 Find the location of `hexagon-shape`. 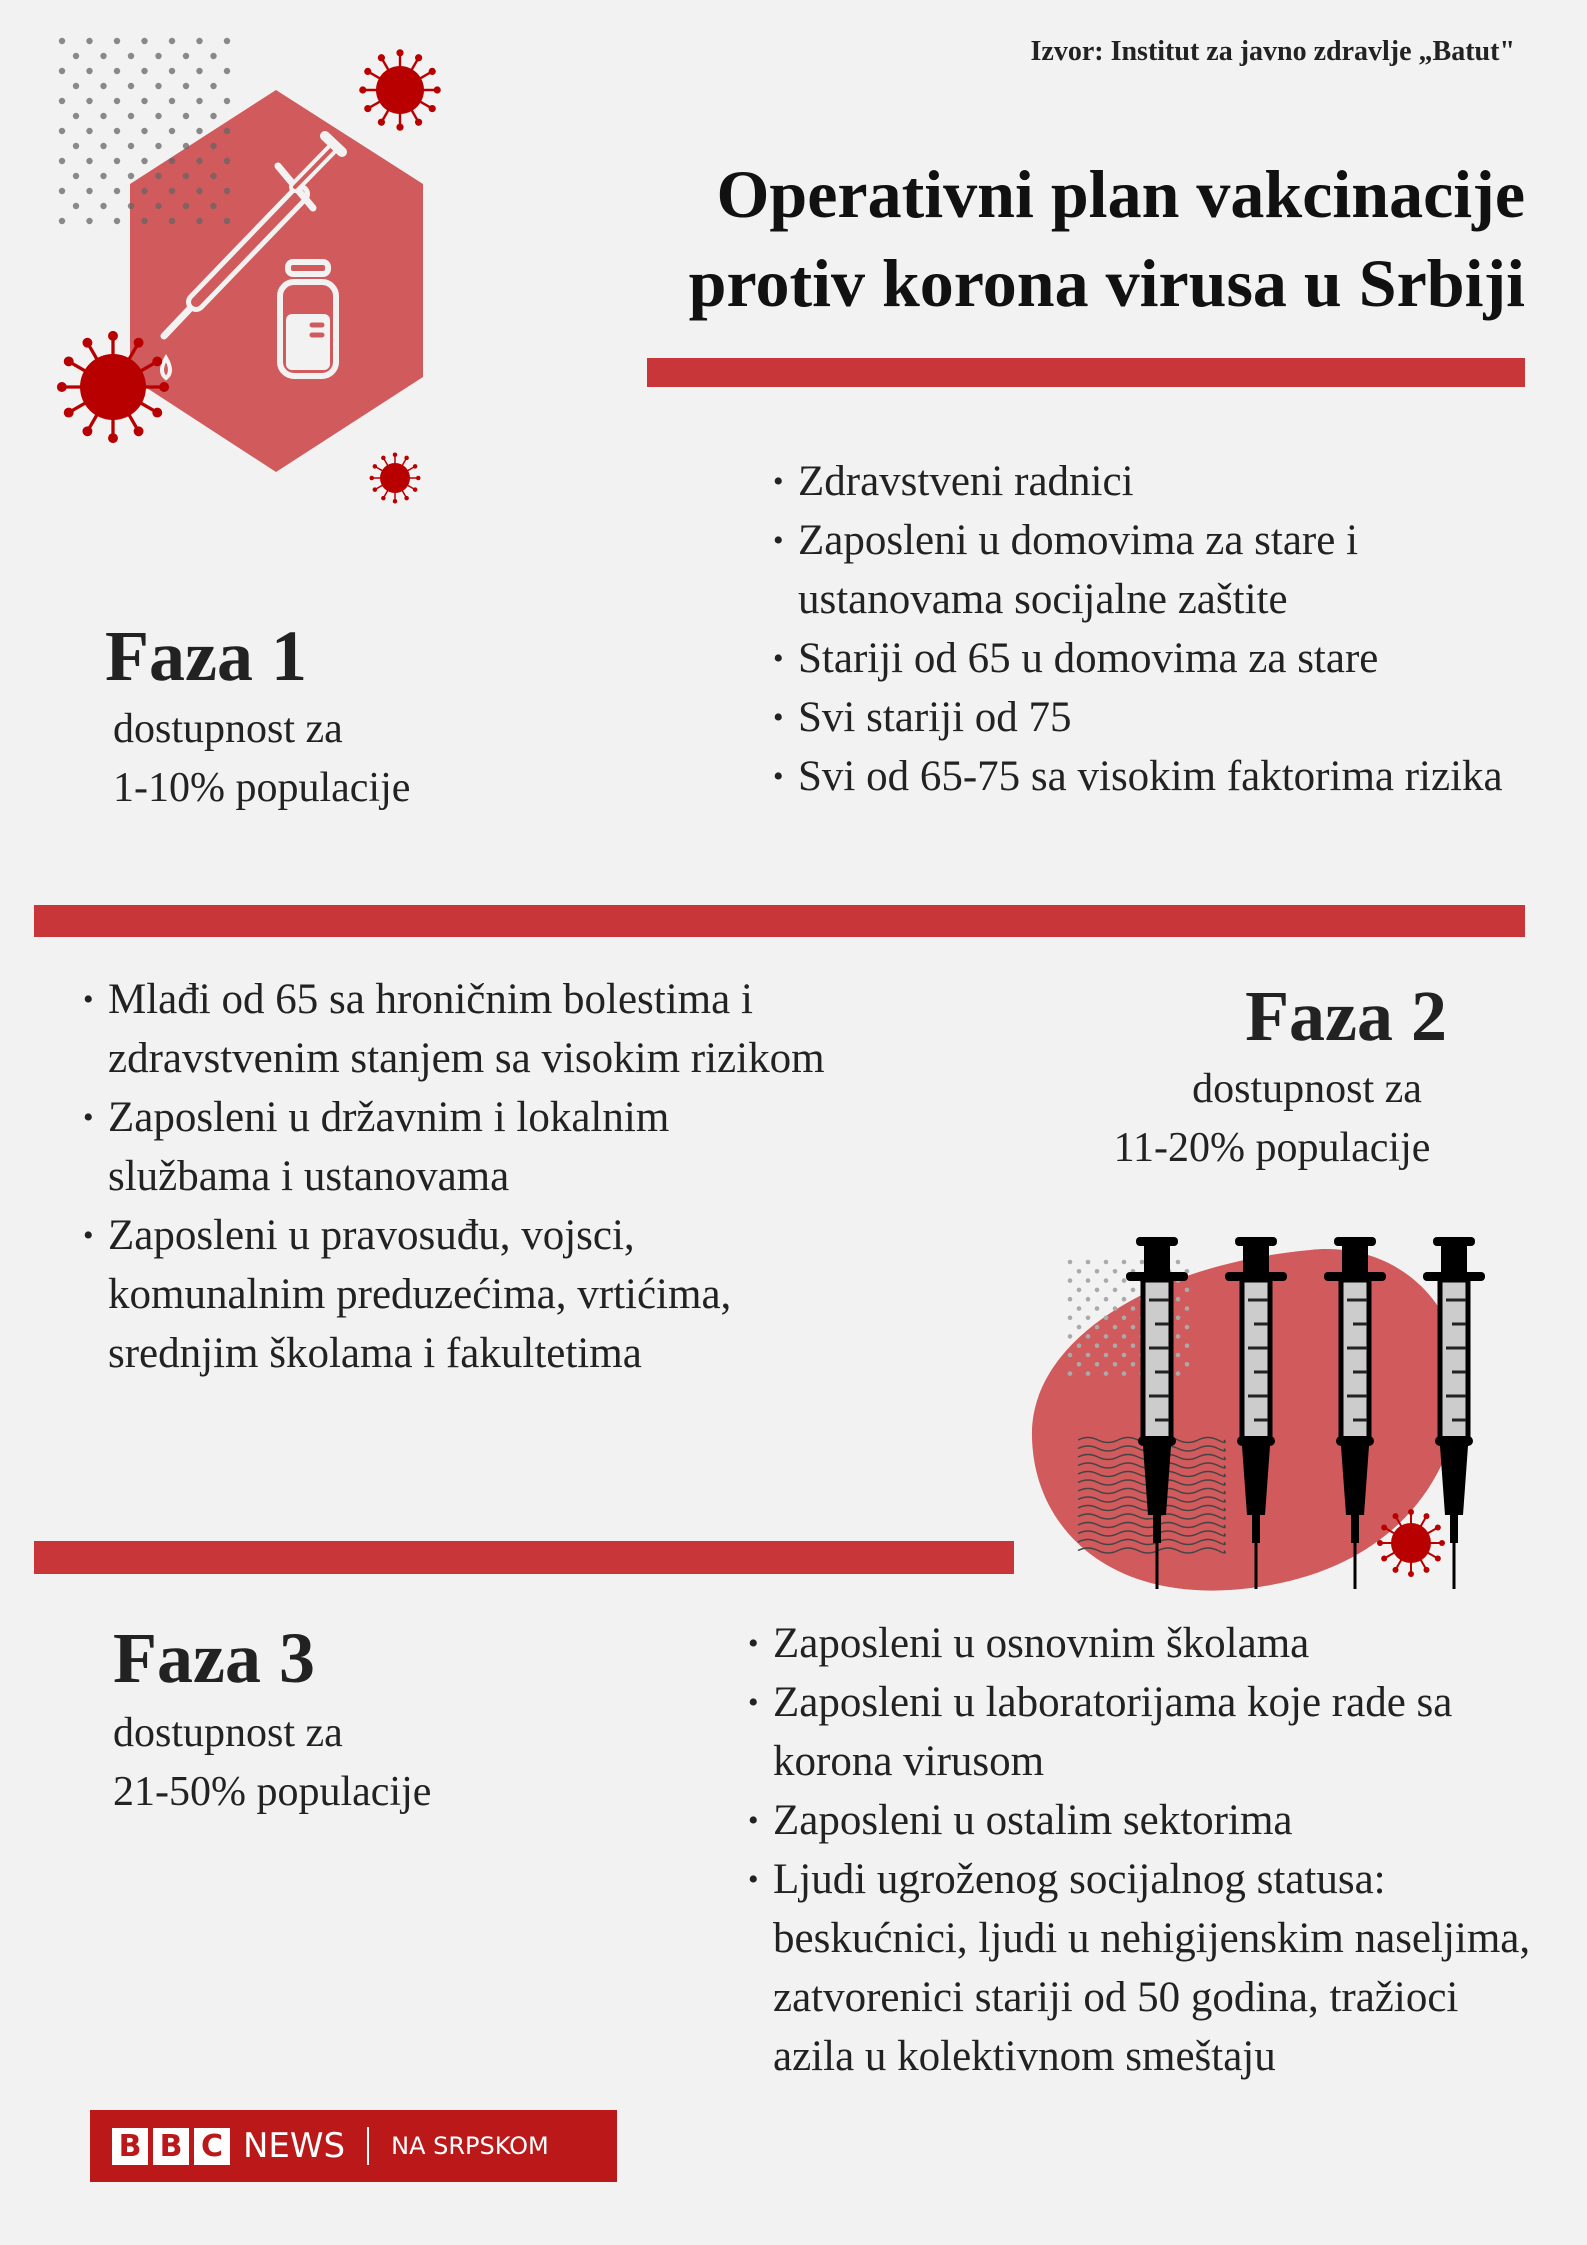

hexagon-shape is located at coordinates (276, 281).